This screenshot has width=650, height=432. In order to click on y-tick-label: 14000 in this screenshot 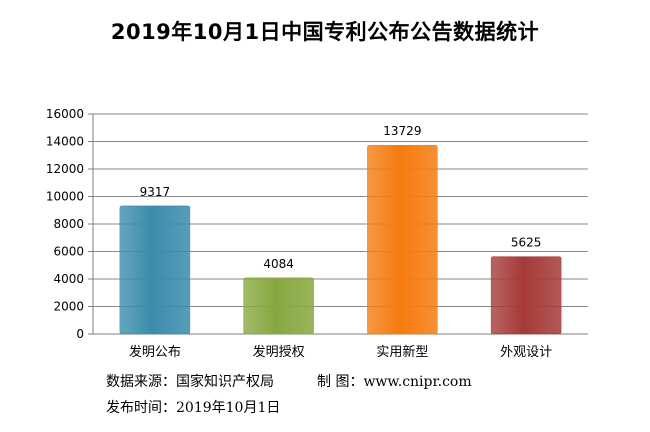, I will do `click(65, 142)`.